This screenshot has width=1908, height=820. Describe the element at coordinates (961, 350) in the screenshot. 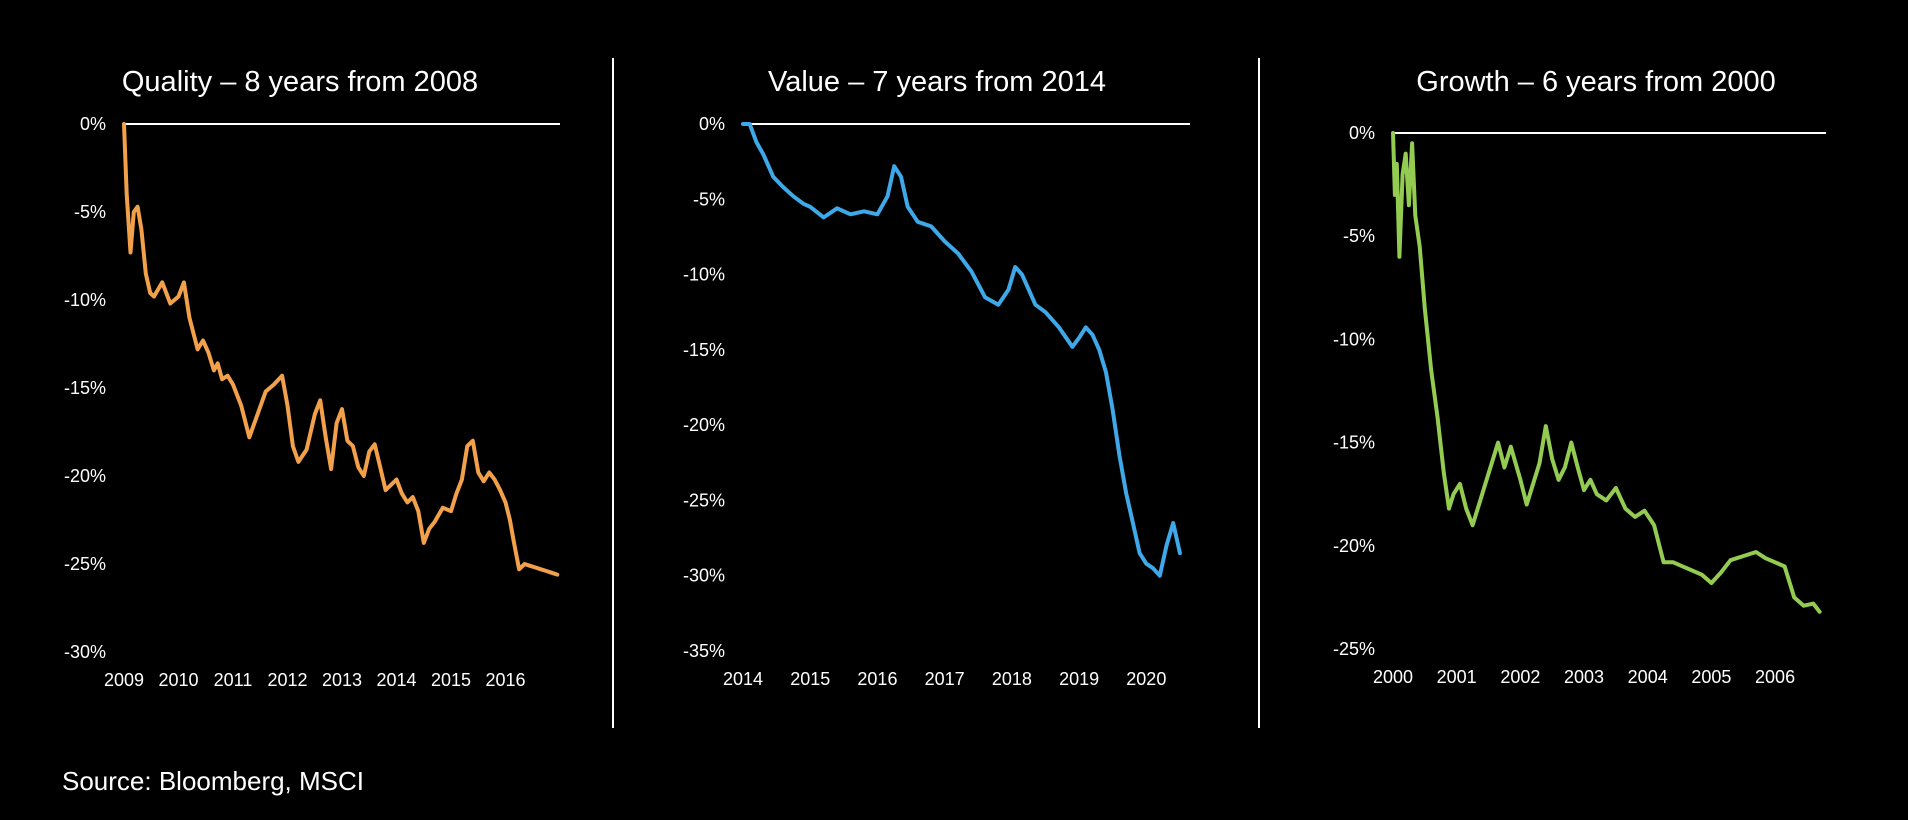

I see `value-drawdown-line` at that location.